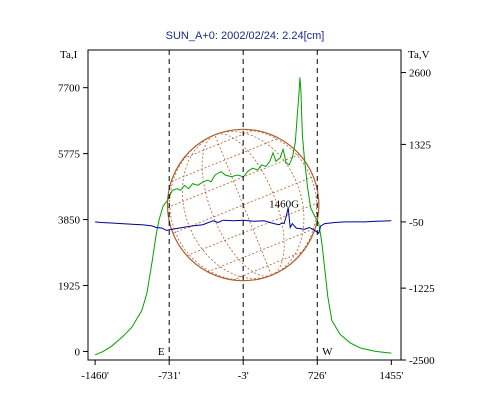  I want to click on left-tick-label: 0, so click(78, 352).